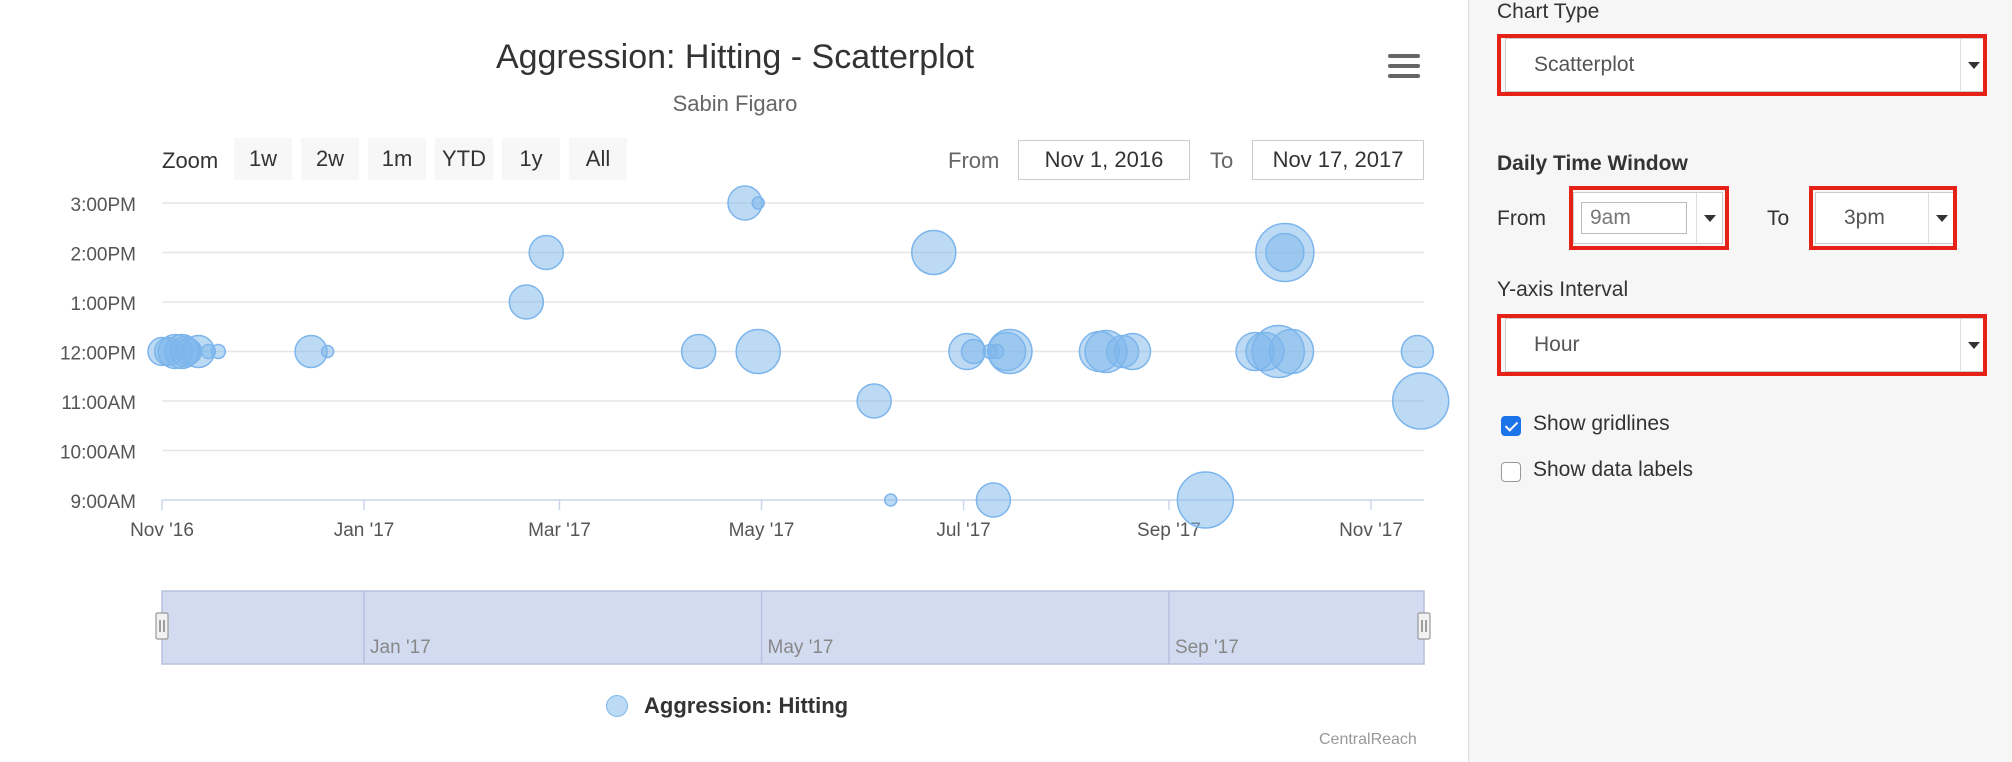 The height and width of the screenshot is (762, 2012). Describe the element at coordinates (559, 530) in the screenshot. I see `x-tick-label: Mar '17` at that location.